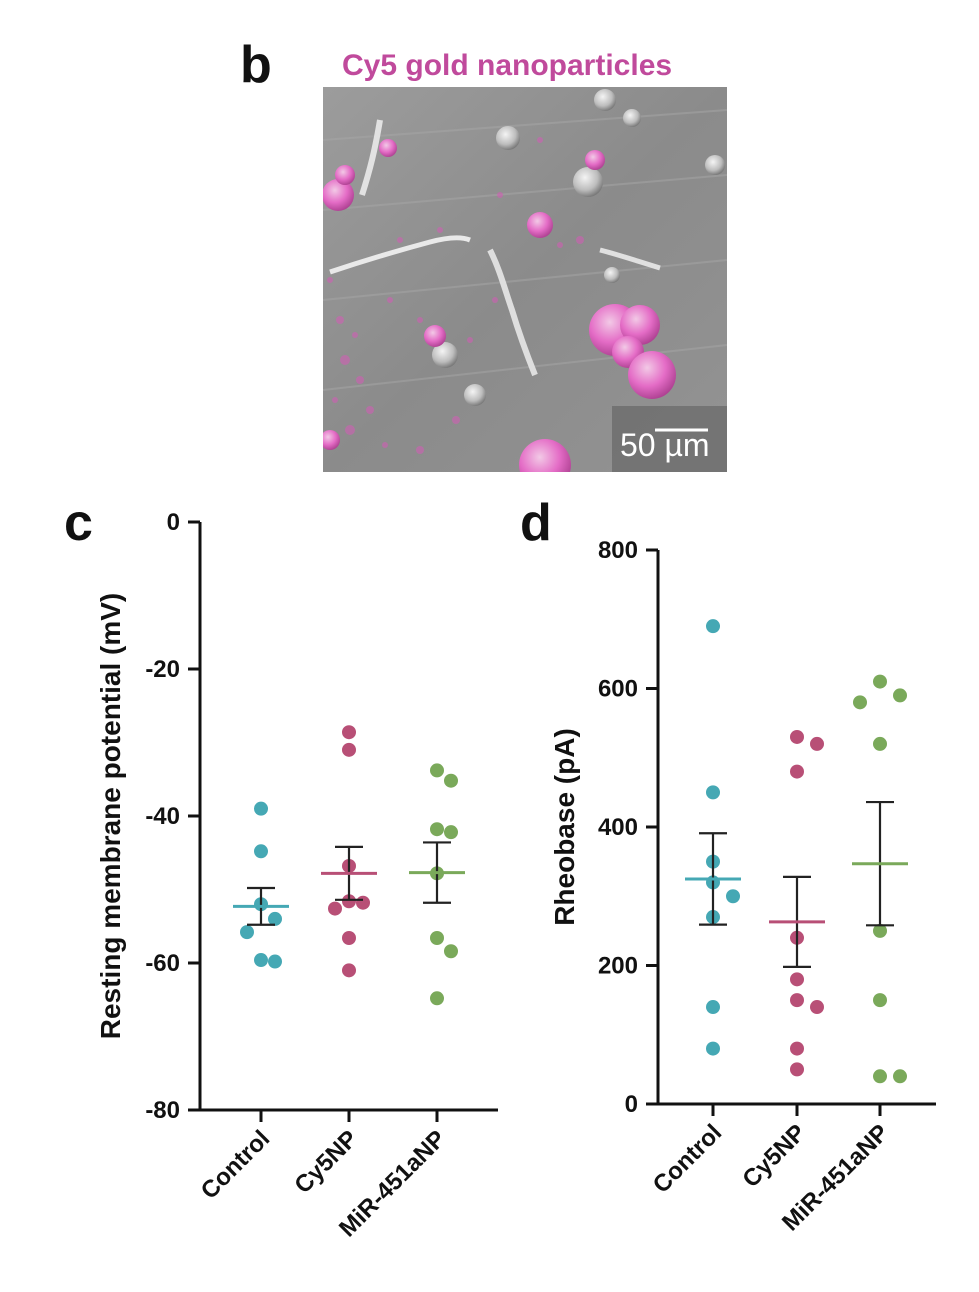 The height and width of the screenshot is (1292, 979). What do you see at coordinates (564, 827) in the screenshot?
I see `y-axis-title: Rheobase (pA)` at bounding box center [564, 827].